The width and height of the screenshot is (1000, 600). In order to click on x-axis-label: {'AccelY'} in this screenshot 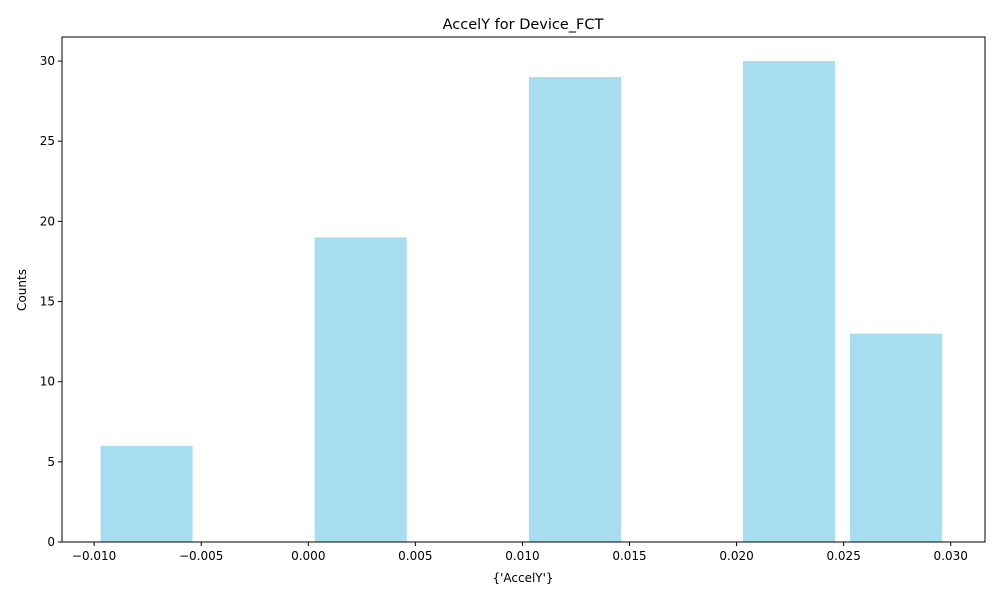, I will do `click(522, 578)`.